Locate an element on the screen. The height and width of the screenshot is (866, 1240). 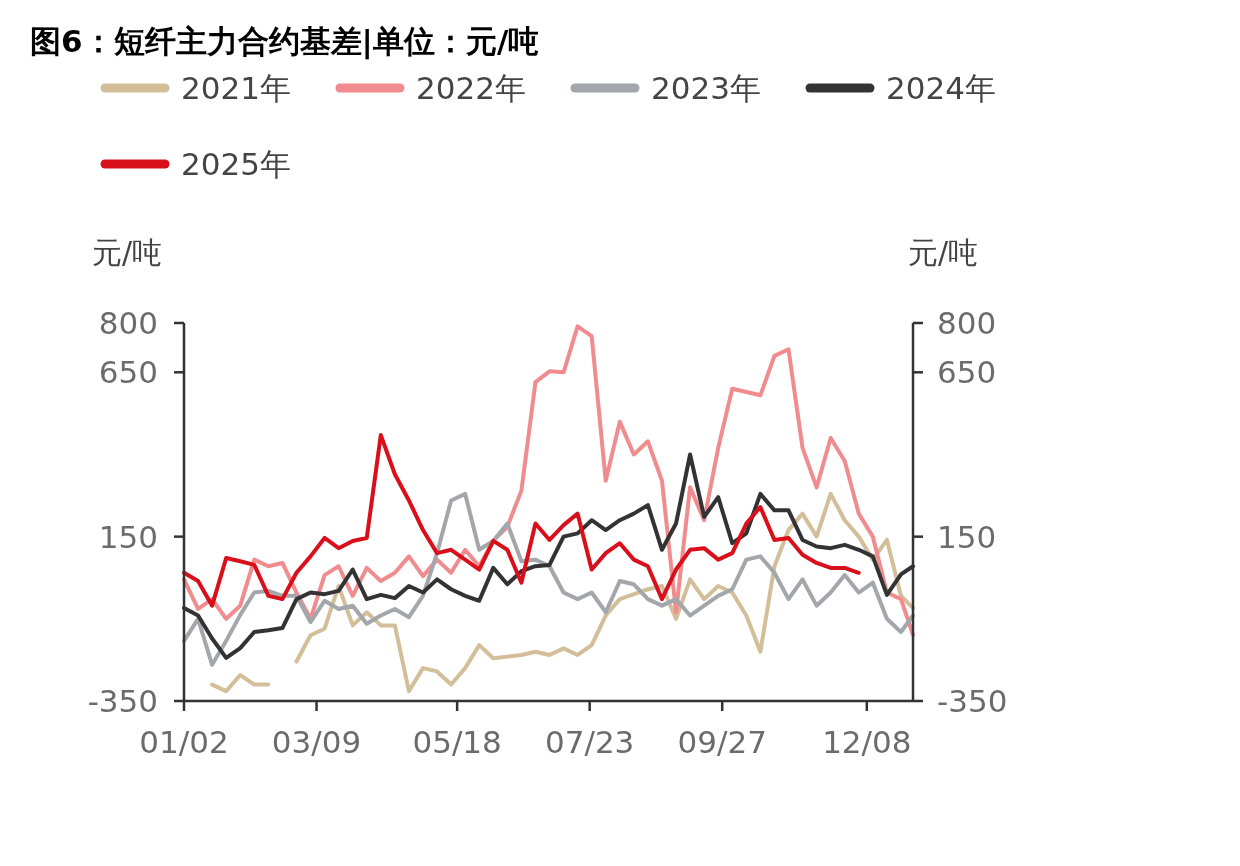
y2-axis-title: 元/吨 is located at coordinates (943, 252).